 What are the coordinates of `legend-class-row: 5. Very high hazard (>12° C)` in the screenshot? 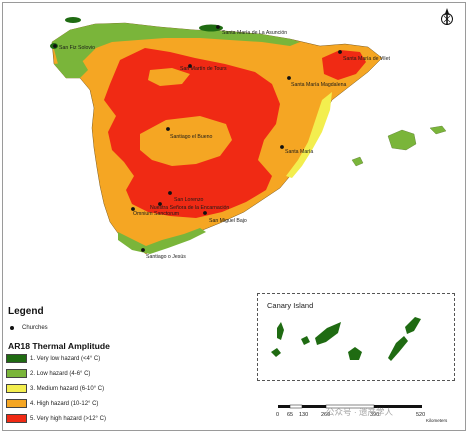 It's located at (56, 418).